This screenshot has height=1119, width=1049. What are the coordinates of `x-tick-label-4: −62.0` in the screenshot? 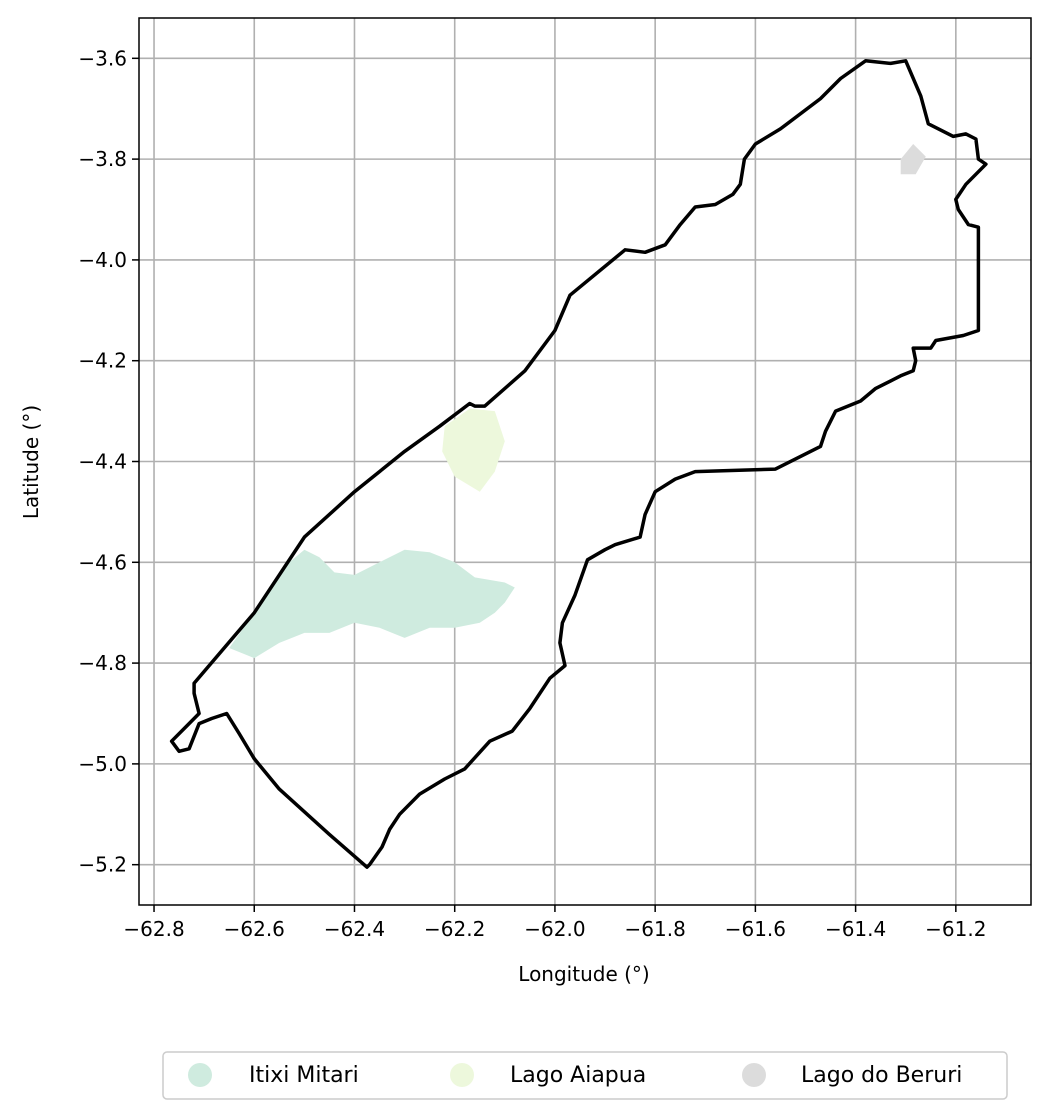 It's located at (554, 929).